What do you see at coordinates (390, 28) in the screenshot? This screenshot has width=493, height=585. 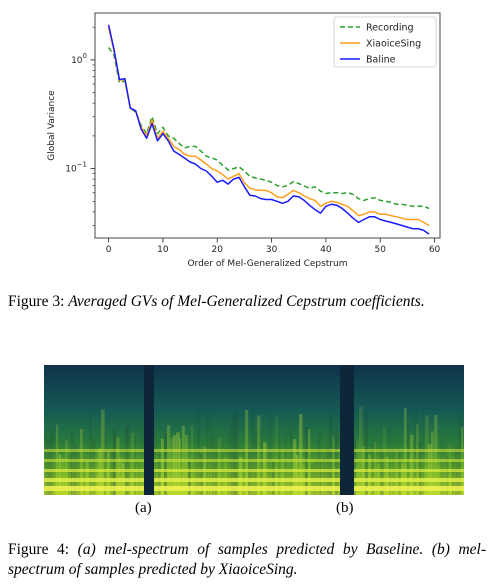 I see `legend-label-recording: Recording` at bounding box center [390, 28].